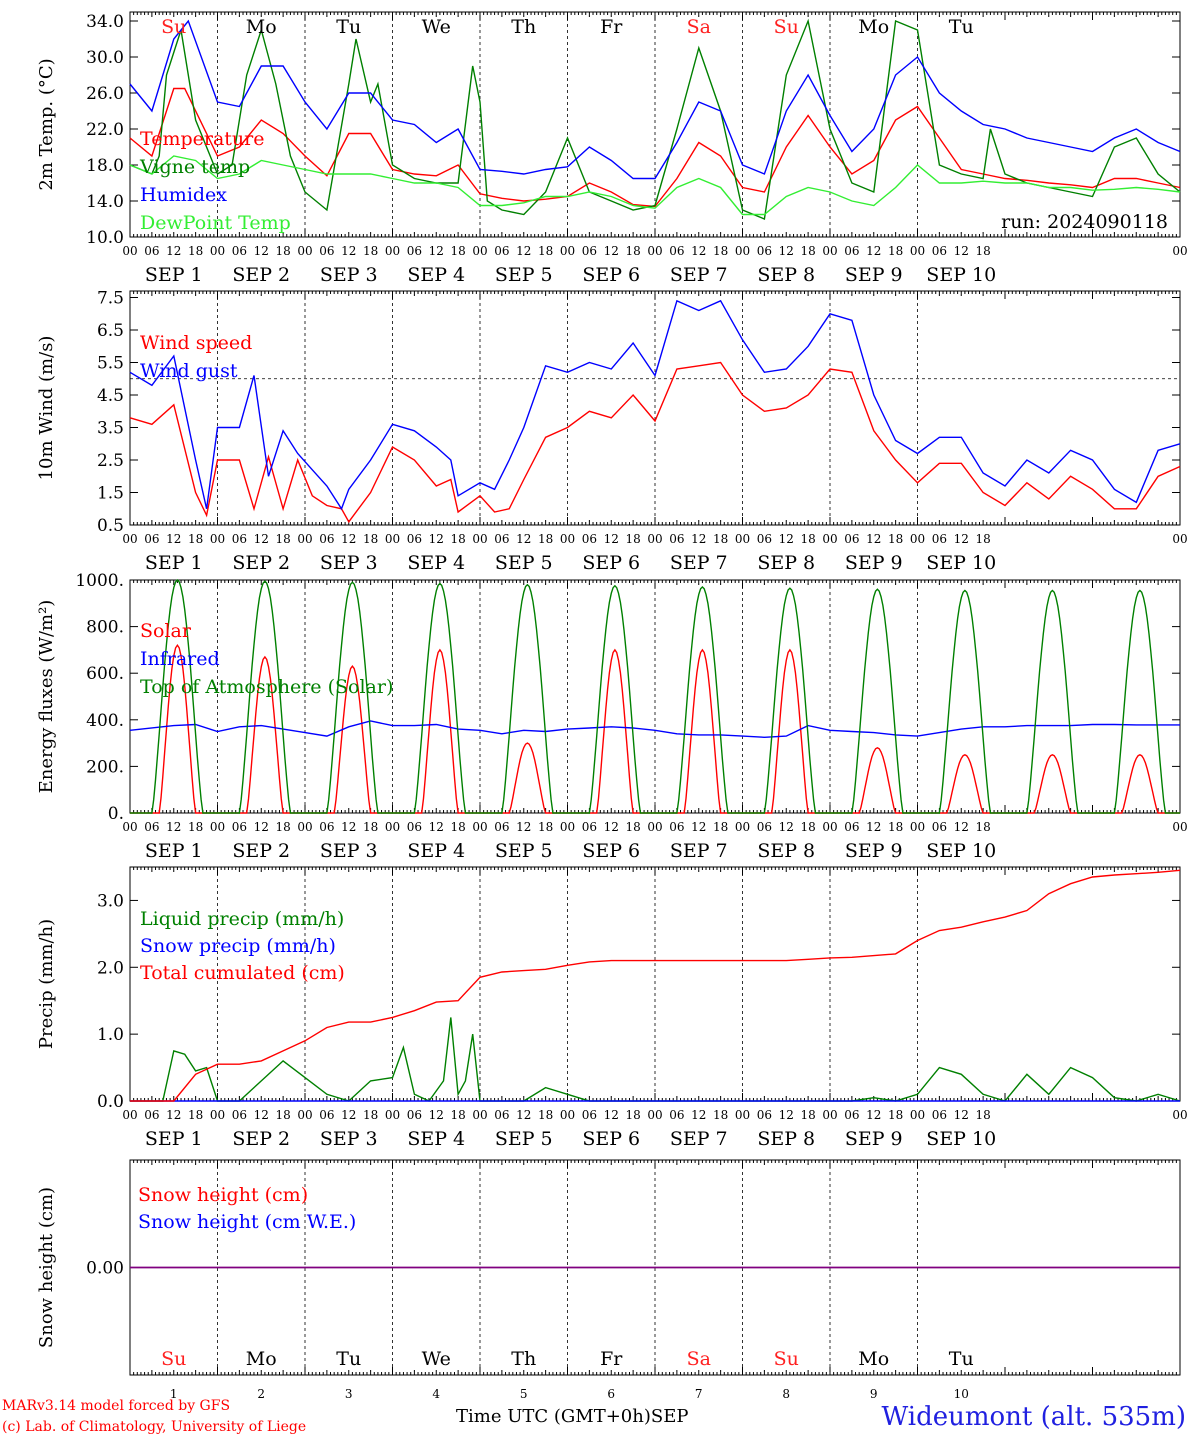 This screenshot has height=1440, width=1194. Describe the element at coordinates (110, 364) in the screenshot. I see `y-tick-label: 5.5` at that location.